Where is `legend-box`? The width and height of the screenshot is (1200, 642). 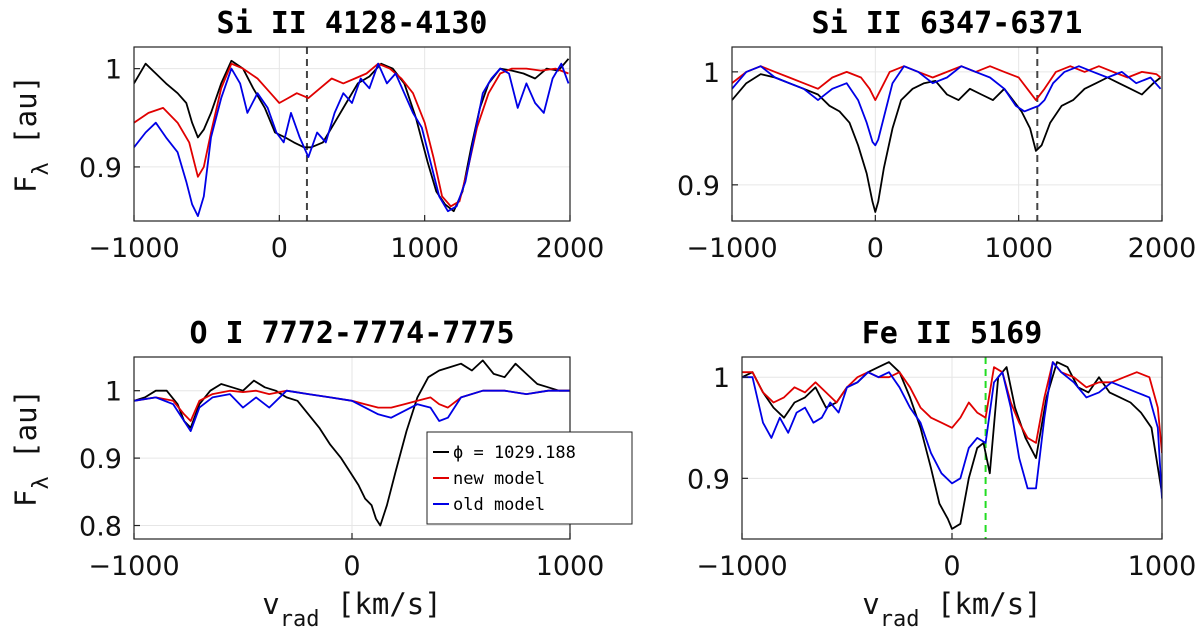
legend-box is located at coordinates (529, 478).